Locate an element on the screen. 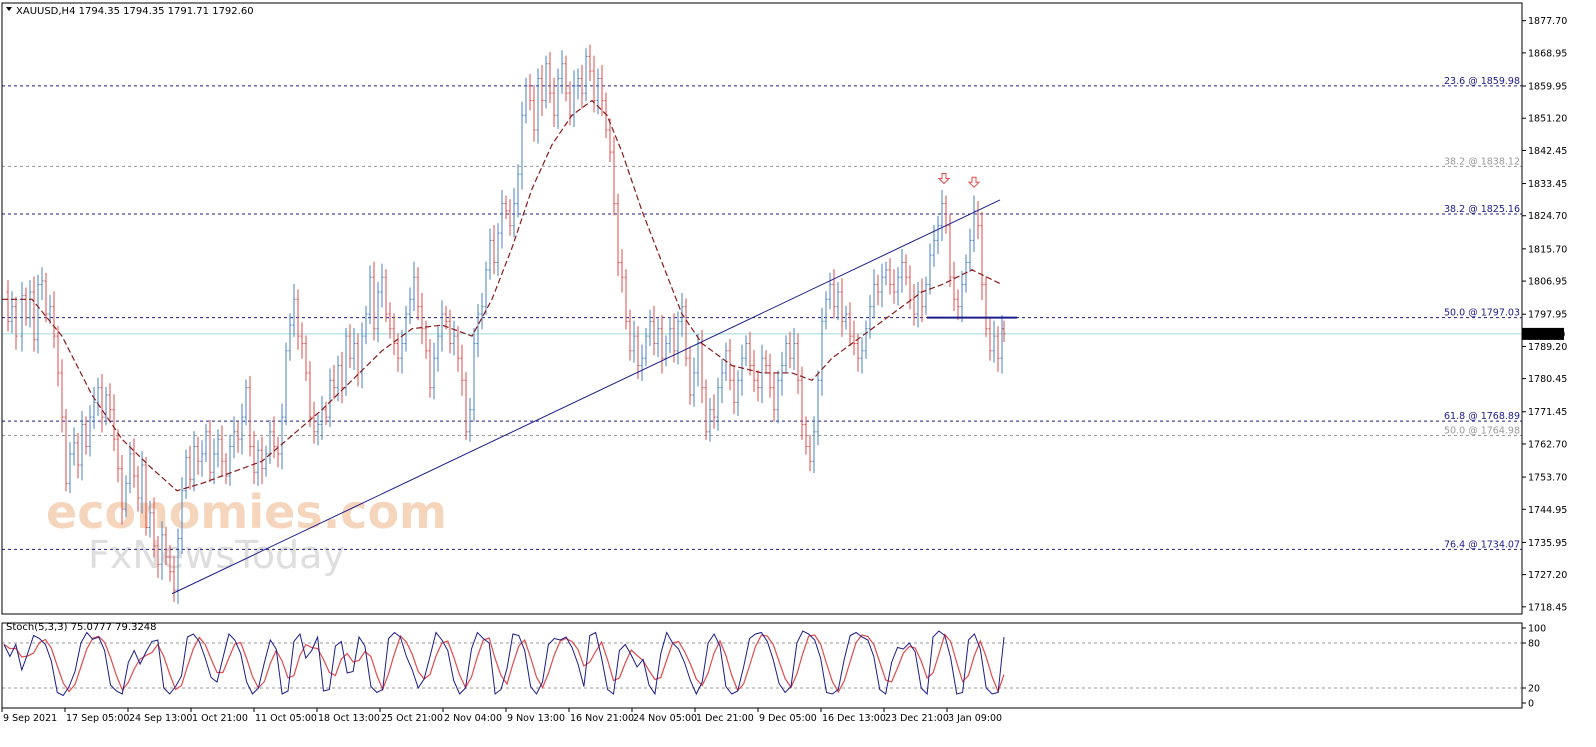  time-tick-label: 23 Dec 21:00 is located at coordinates (917, 718).